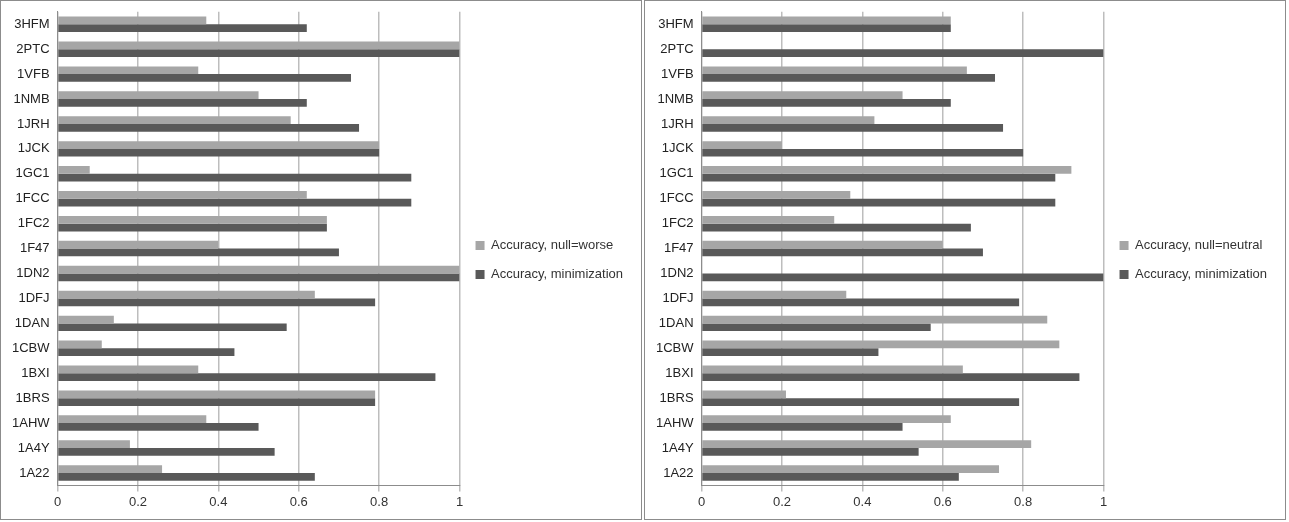  Describe the element at coordinates (33, 223) in the screenshot. I see `y-tick-label: 1FC2` at that location.